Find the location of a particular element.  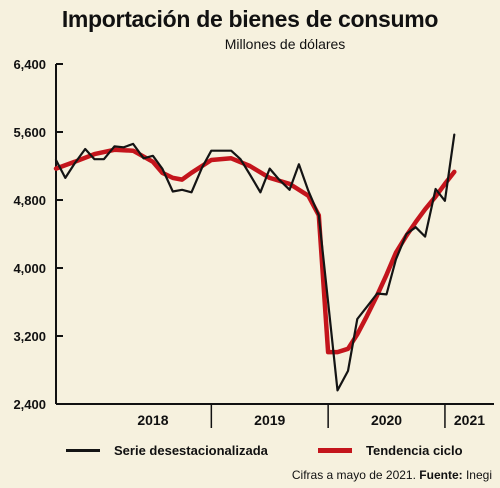

y-tick-label: 2,400 is located at coordinates (29, 404).